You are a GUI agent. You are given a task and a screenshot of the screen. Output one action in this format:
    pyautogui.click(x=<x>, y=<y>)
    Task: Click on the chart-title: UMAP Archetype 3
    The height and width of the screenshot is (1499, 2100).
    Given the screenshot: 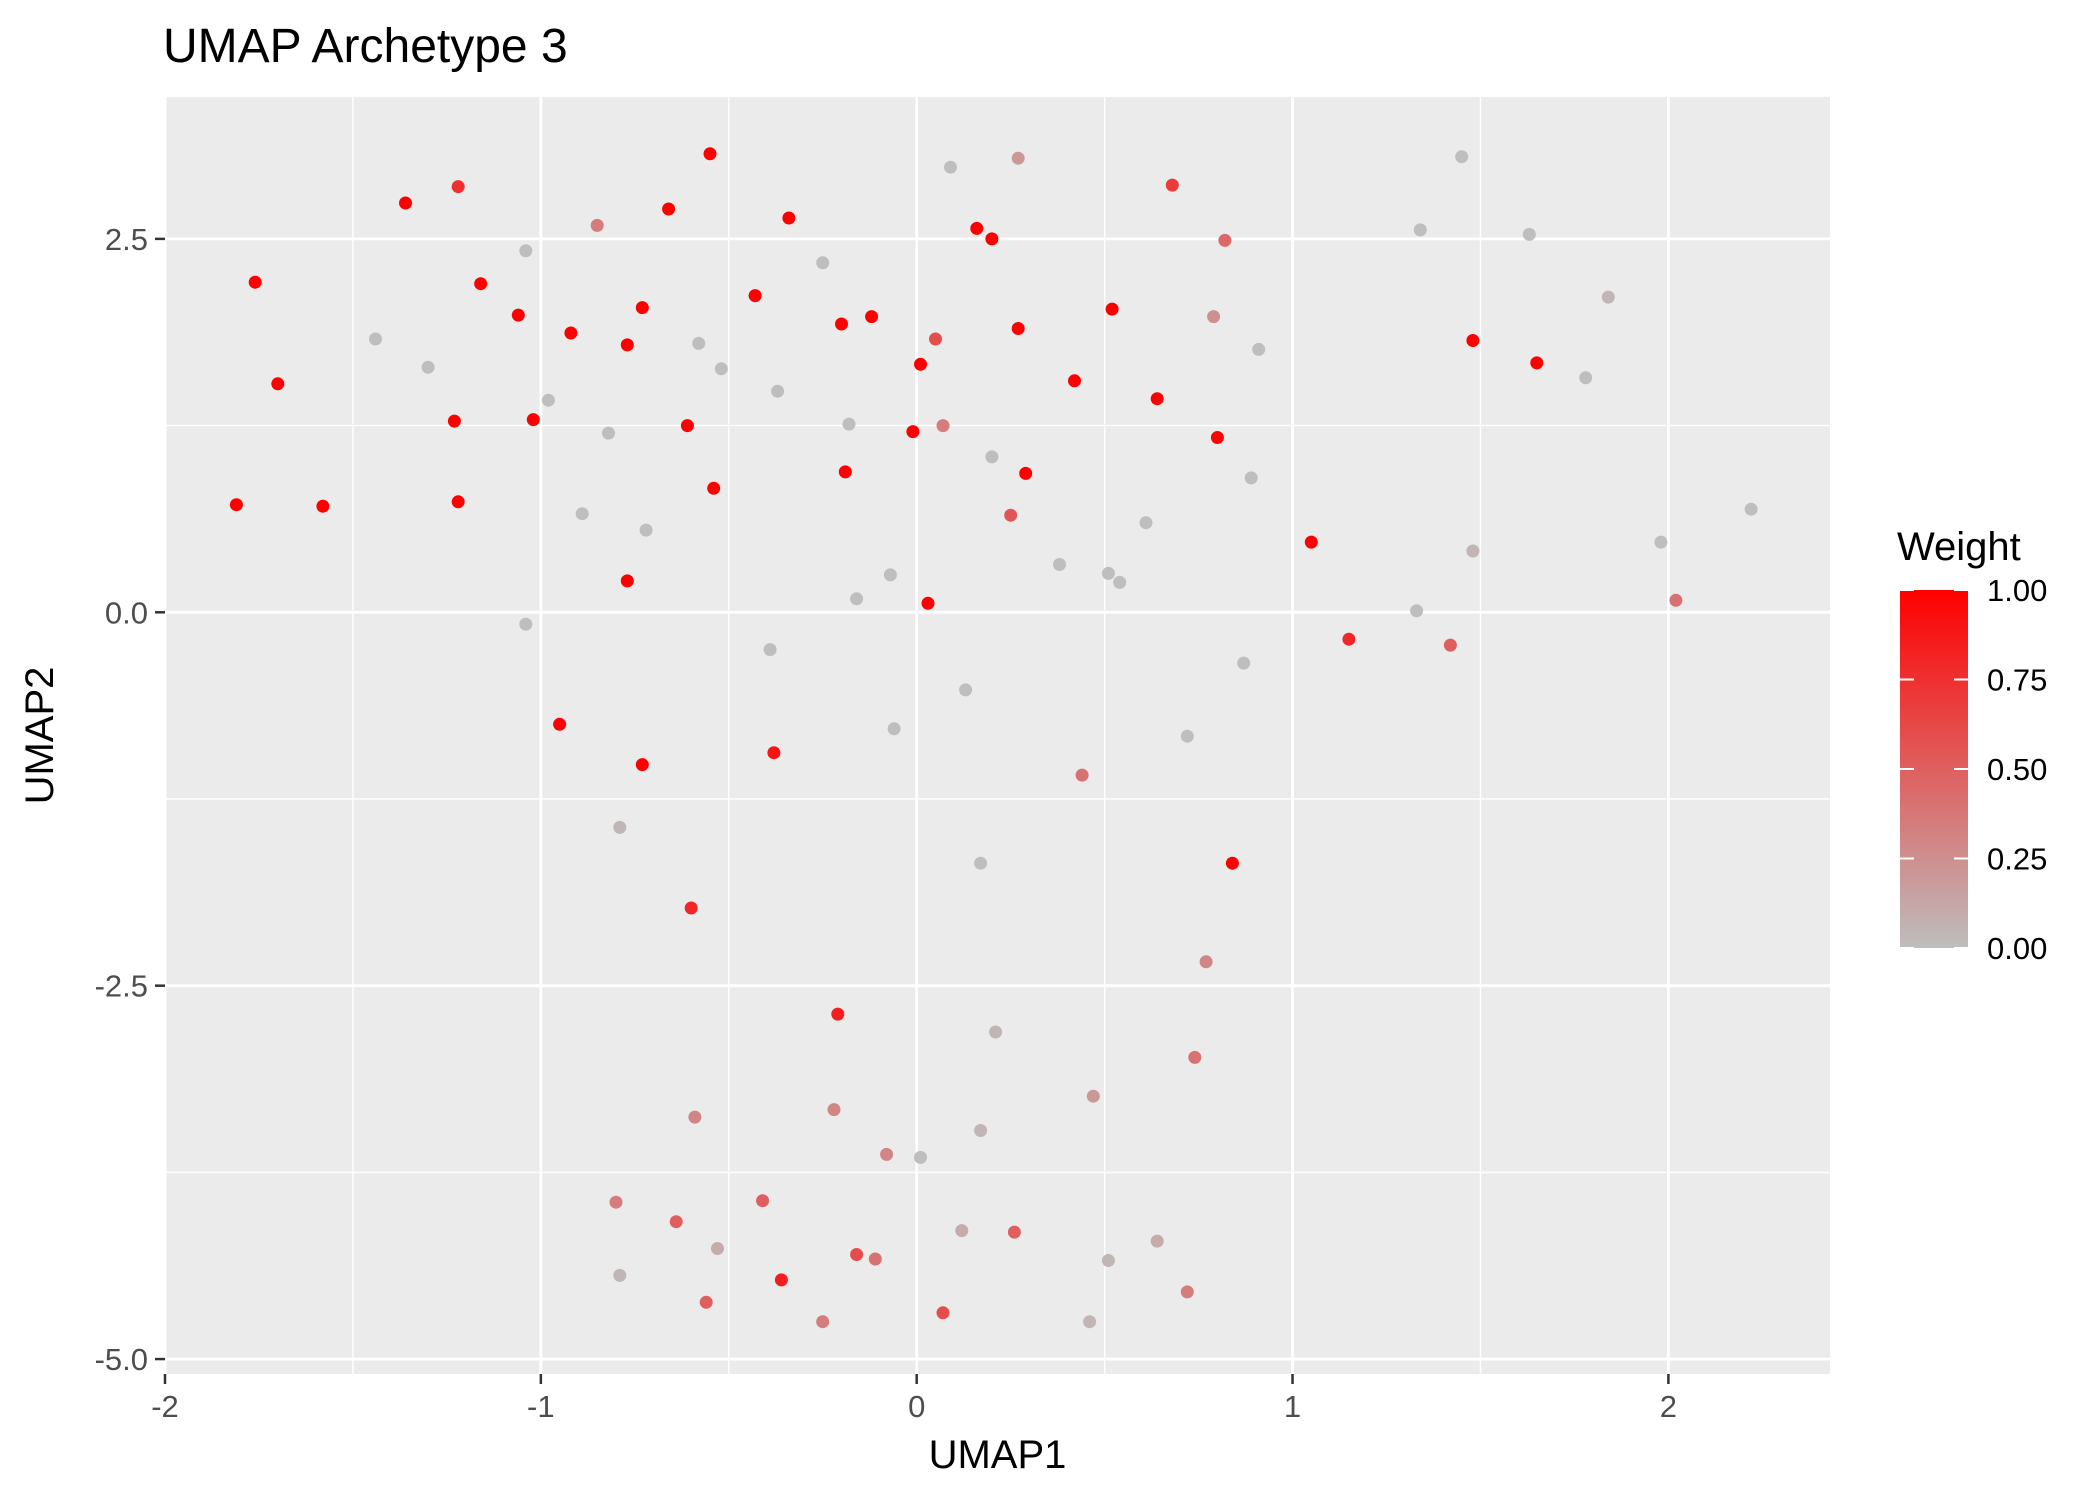 What is the action you would take?
    pyautogui.click(x=365, y=46)
    